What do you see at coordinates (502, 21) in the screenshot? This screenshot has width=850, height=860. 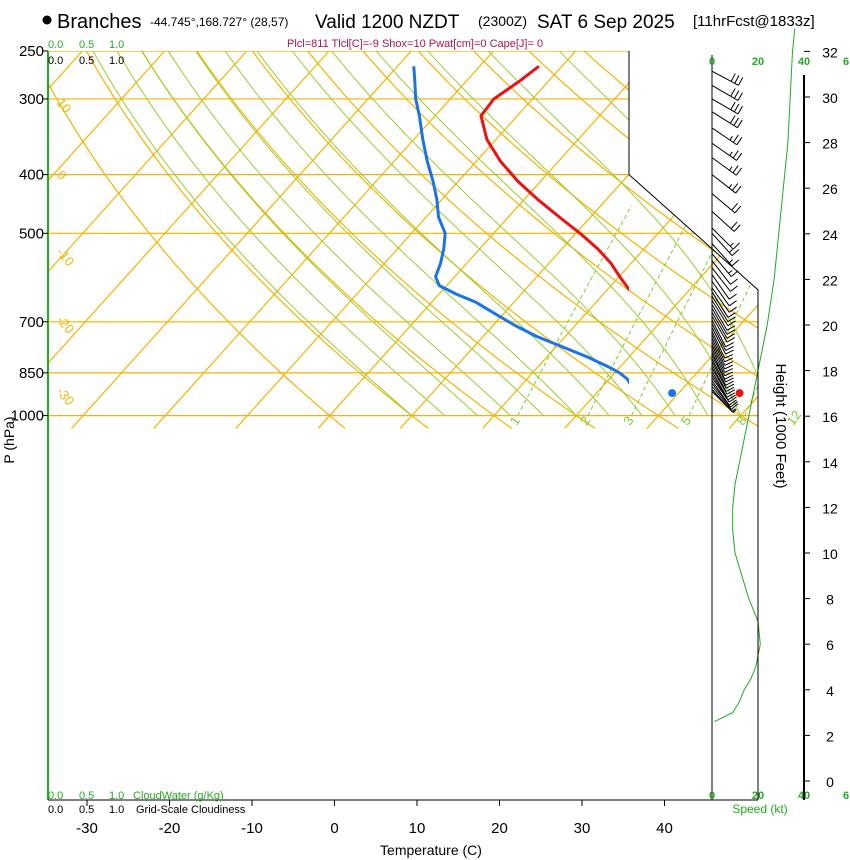 I see `valid-utc: (2300Z)` at bounding box center [502, 21].